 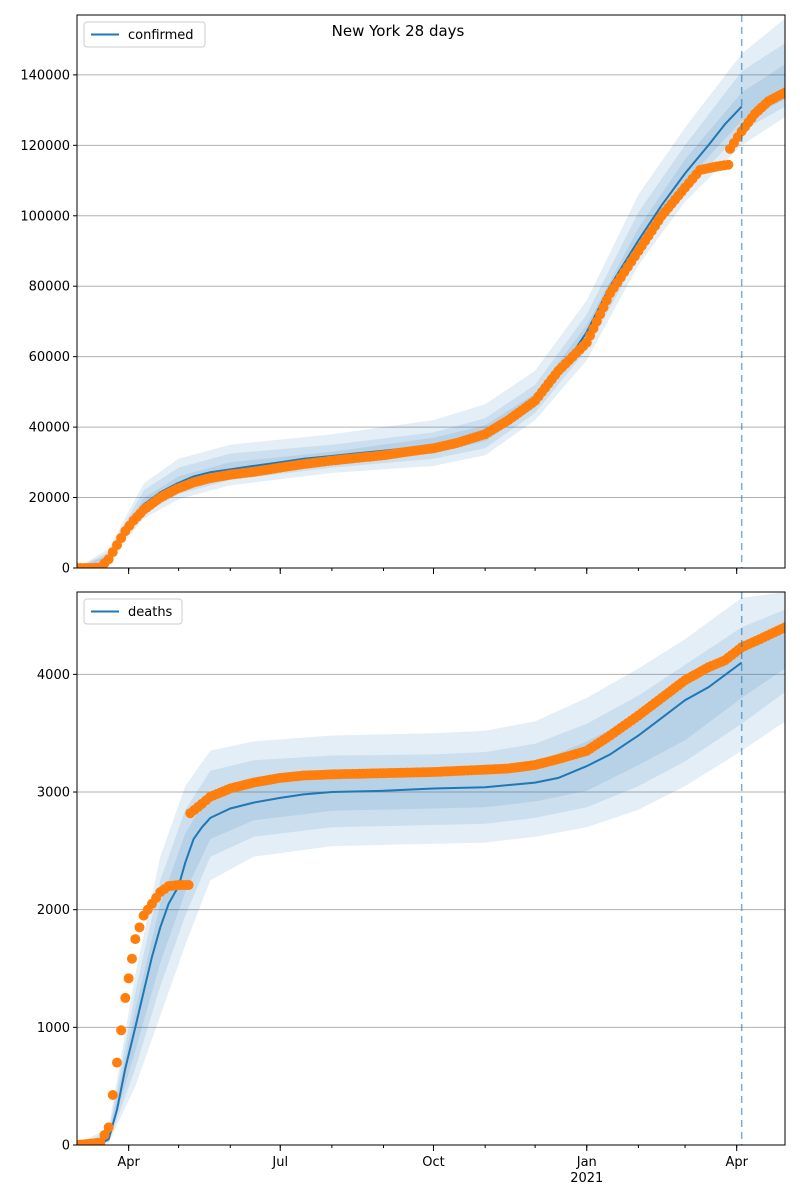 I want to click on legend: deaths, so click(x=133, y=611).